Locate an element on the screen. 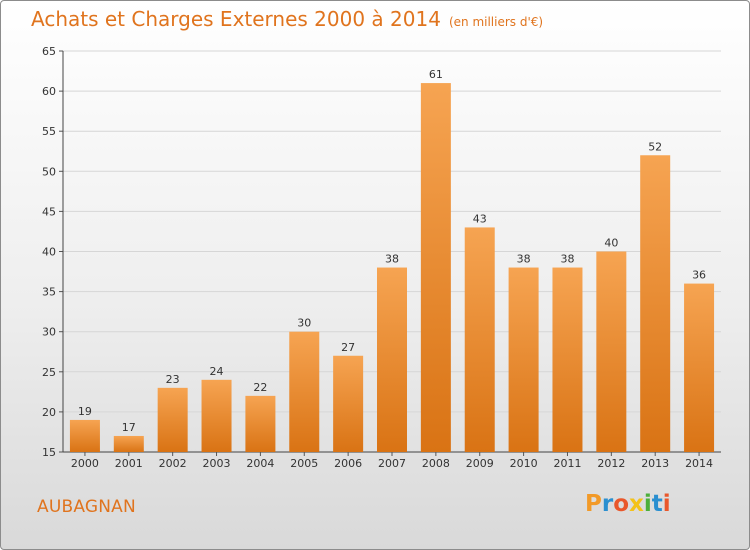 Image resolution: width=750 pixels, height=550 pixels. bar-2010 is located at coordinates (523, 359).